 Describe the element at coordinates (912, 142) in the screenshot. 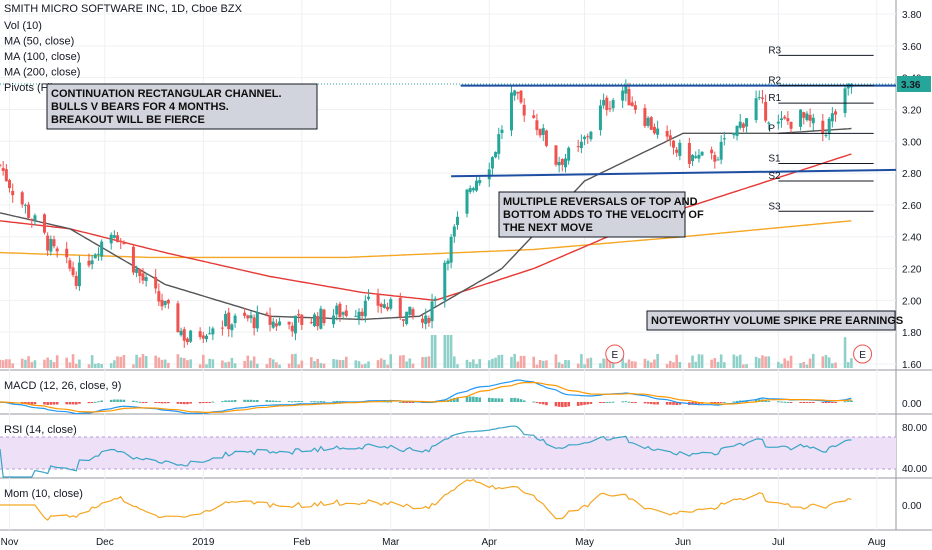

I see `y-tick-label: 3.00` at that location.